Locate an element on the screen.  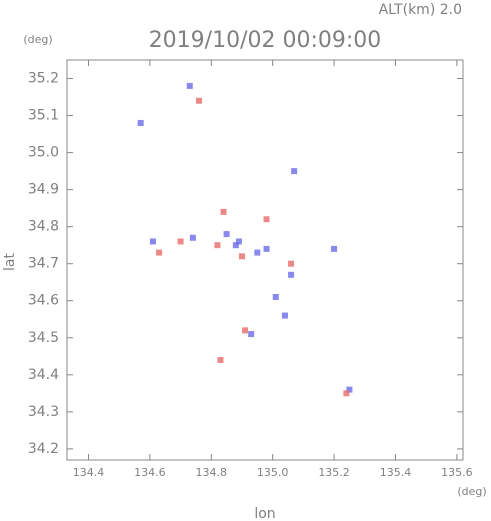
y-tick-label: 34.6 is located at coordinates (43, 301).